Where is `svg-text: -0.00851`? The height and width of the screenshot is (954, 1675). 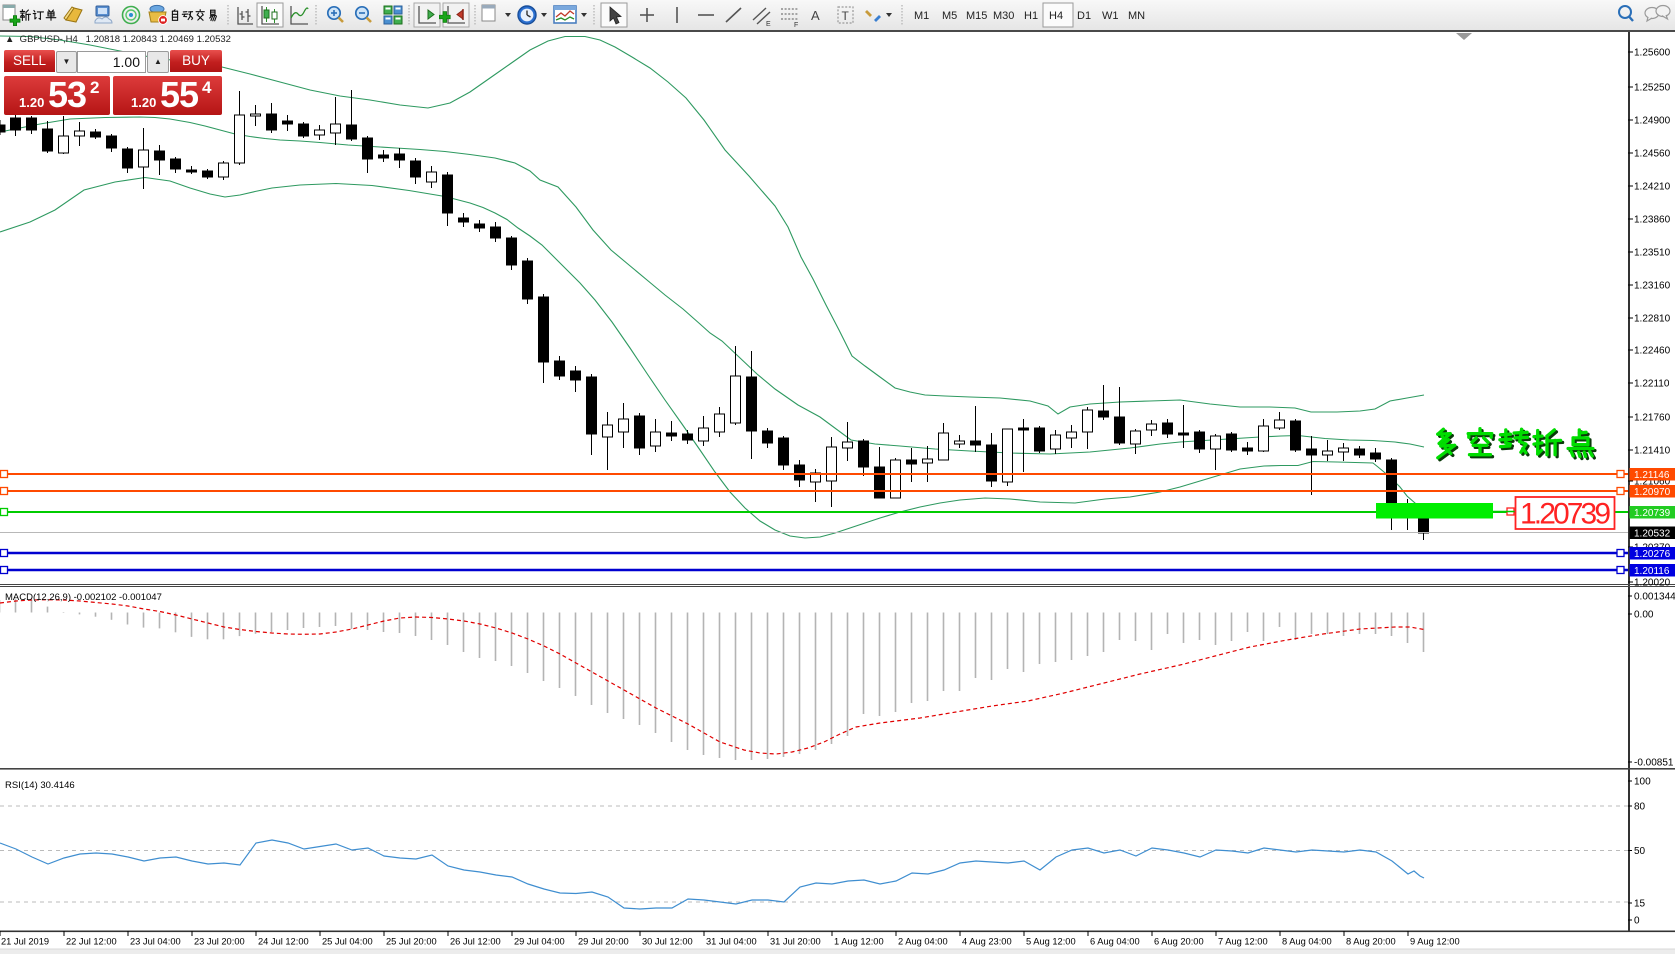
svg-text: -0.00851 is located at coordinates (1654, 763).